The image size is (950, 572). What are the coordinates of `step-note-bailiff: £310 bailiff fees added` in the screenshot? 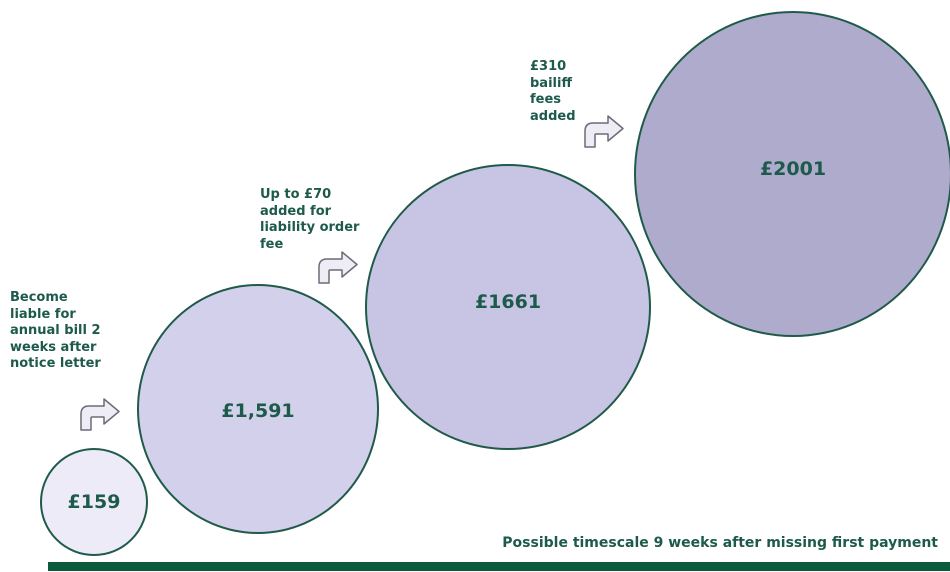 It's located at (553, 91).